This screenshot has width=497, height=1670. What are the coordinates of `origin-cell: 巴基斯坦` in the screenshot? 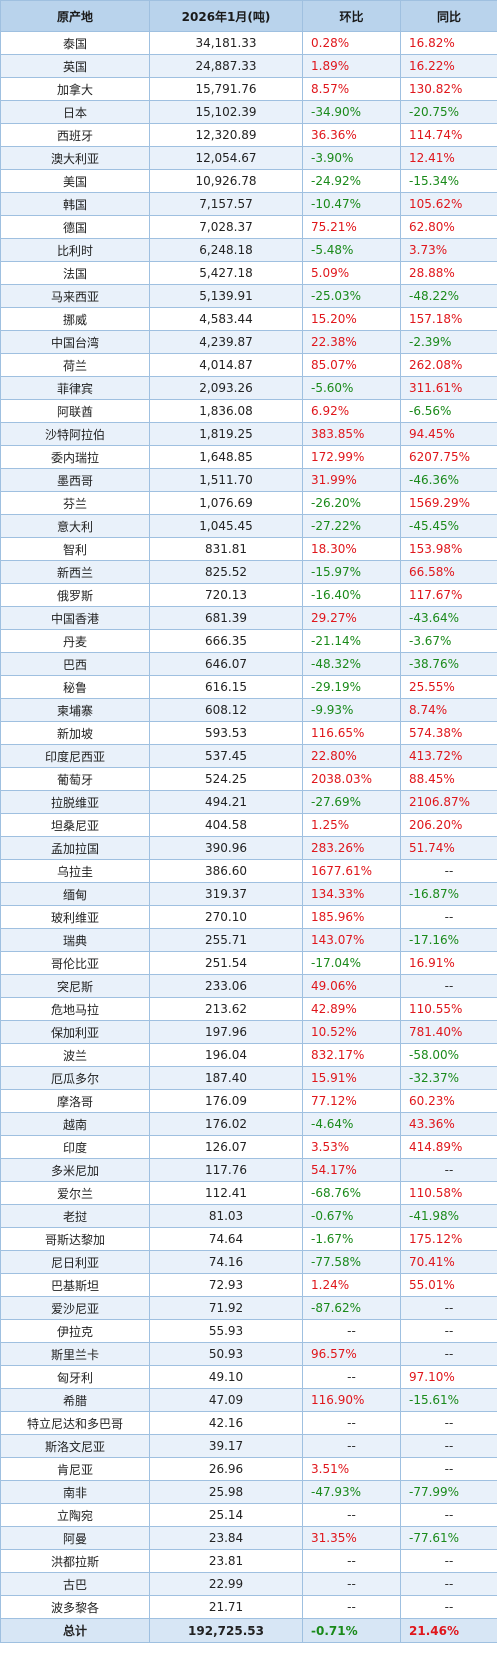 It's located at (75, 1285).